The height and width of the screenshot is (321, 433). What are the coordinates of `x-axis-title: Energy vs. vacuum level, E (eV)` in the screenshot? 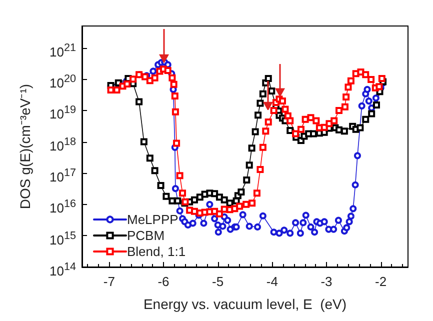 It's located at (245, 304).